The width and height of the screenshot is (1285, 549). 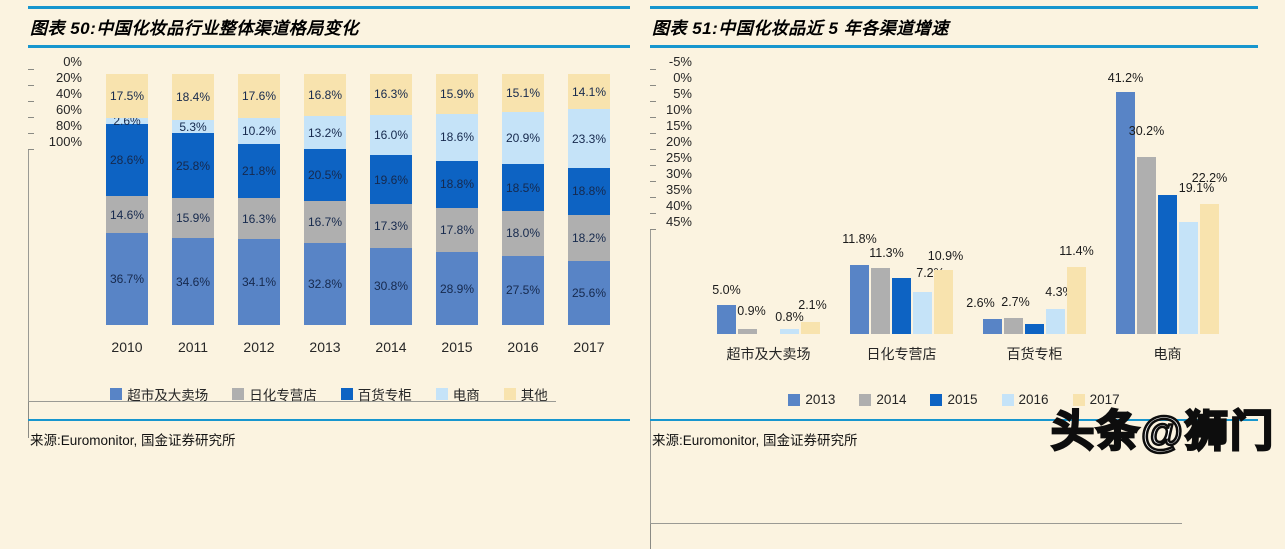 What do you see at coordinates (768, 354) in the screenshot?
I see `x-category-label: 超市及大卖场` at bounding box center [768, 354].